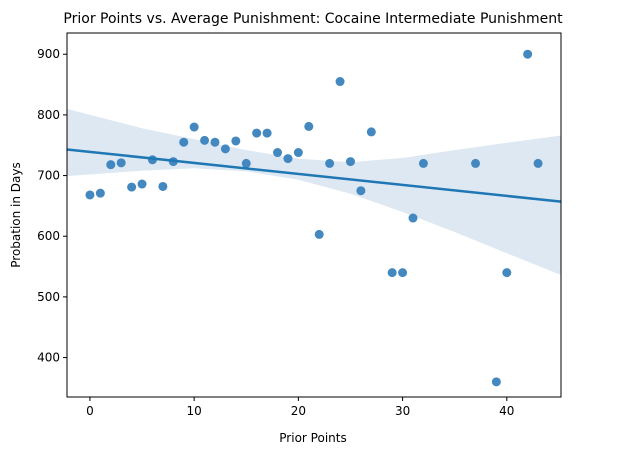  Describe the element at coordinates (52, 206) in the screenshot. I see `y-axis-ticks: 400 500 600 700 800 900` at that location.